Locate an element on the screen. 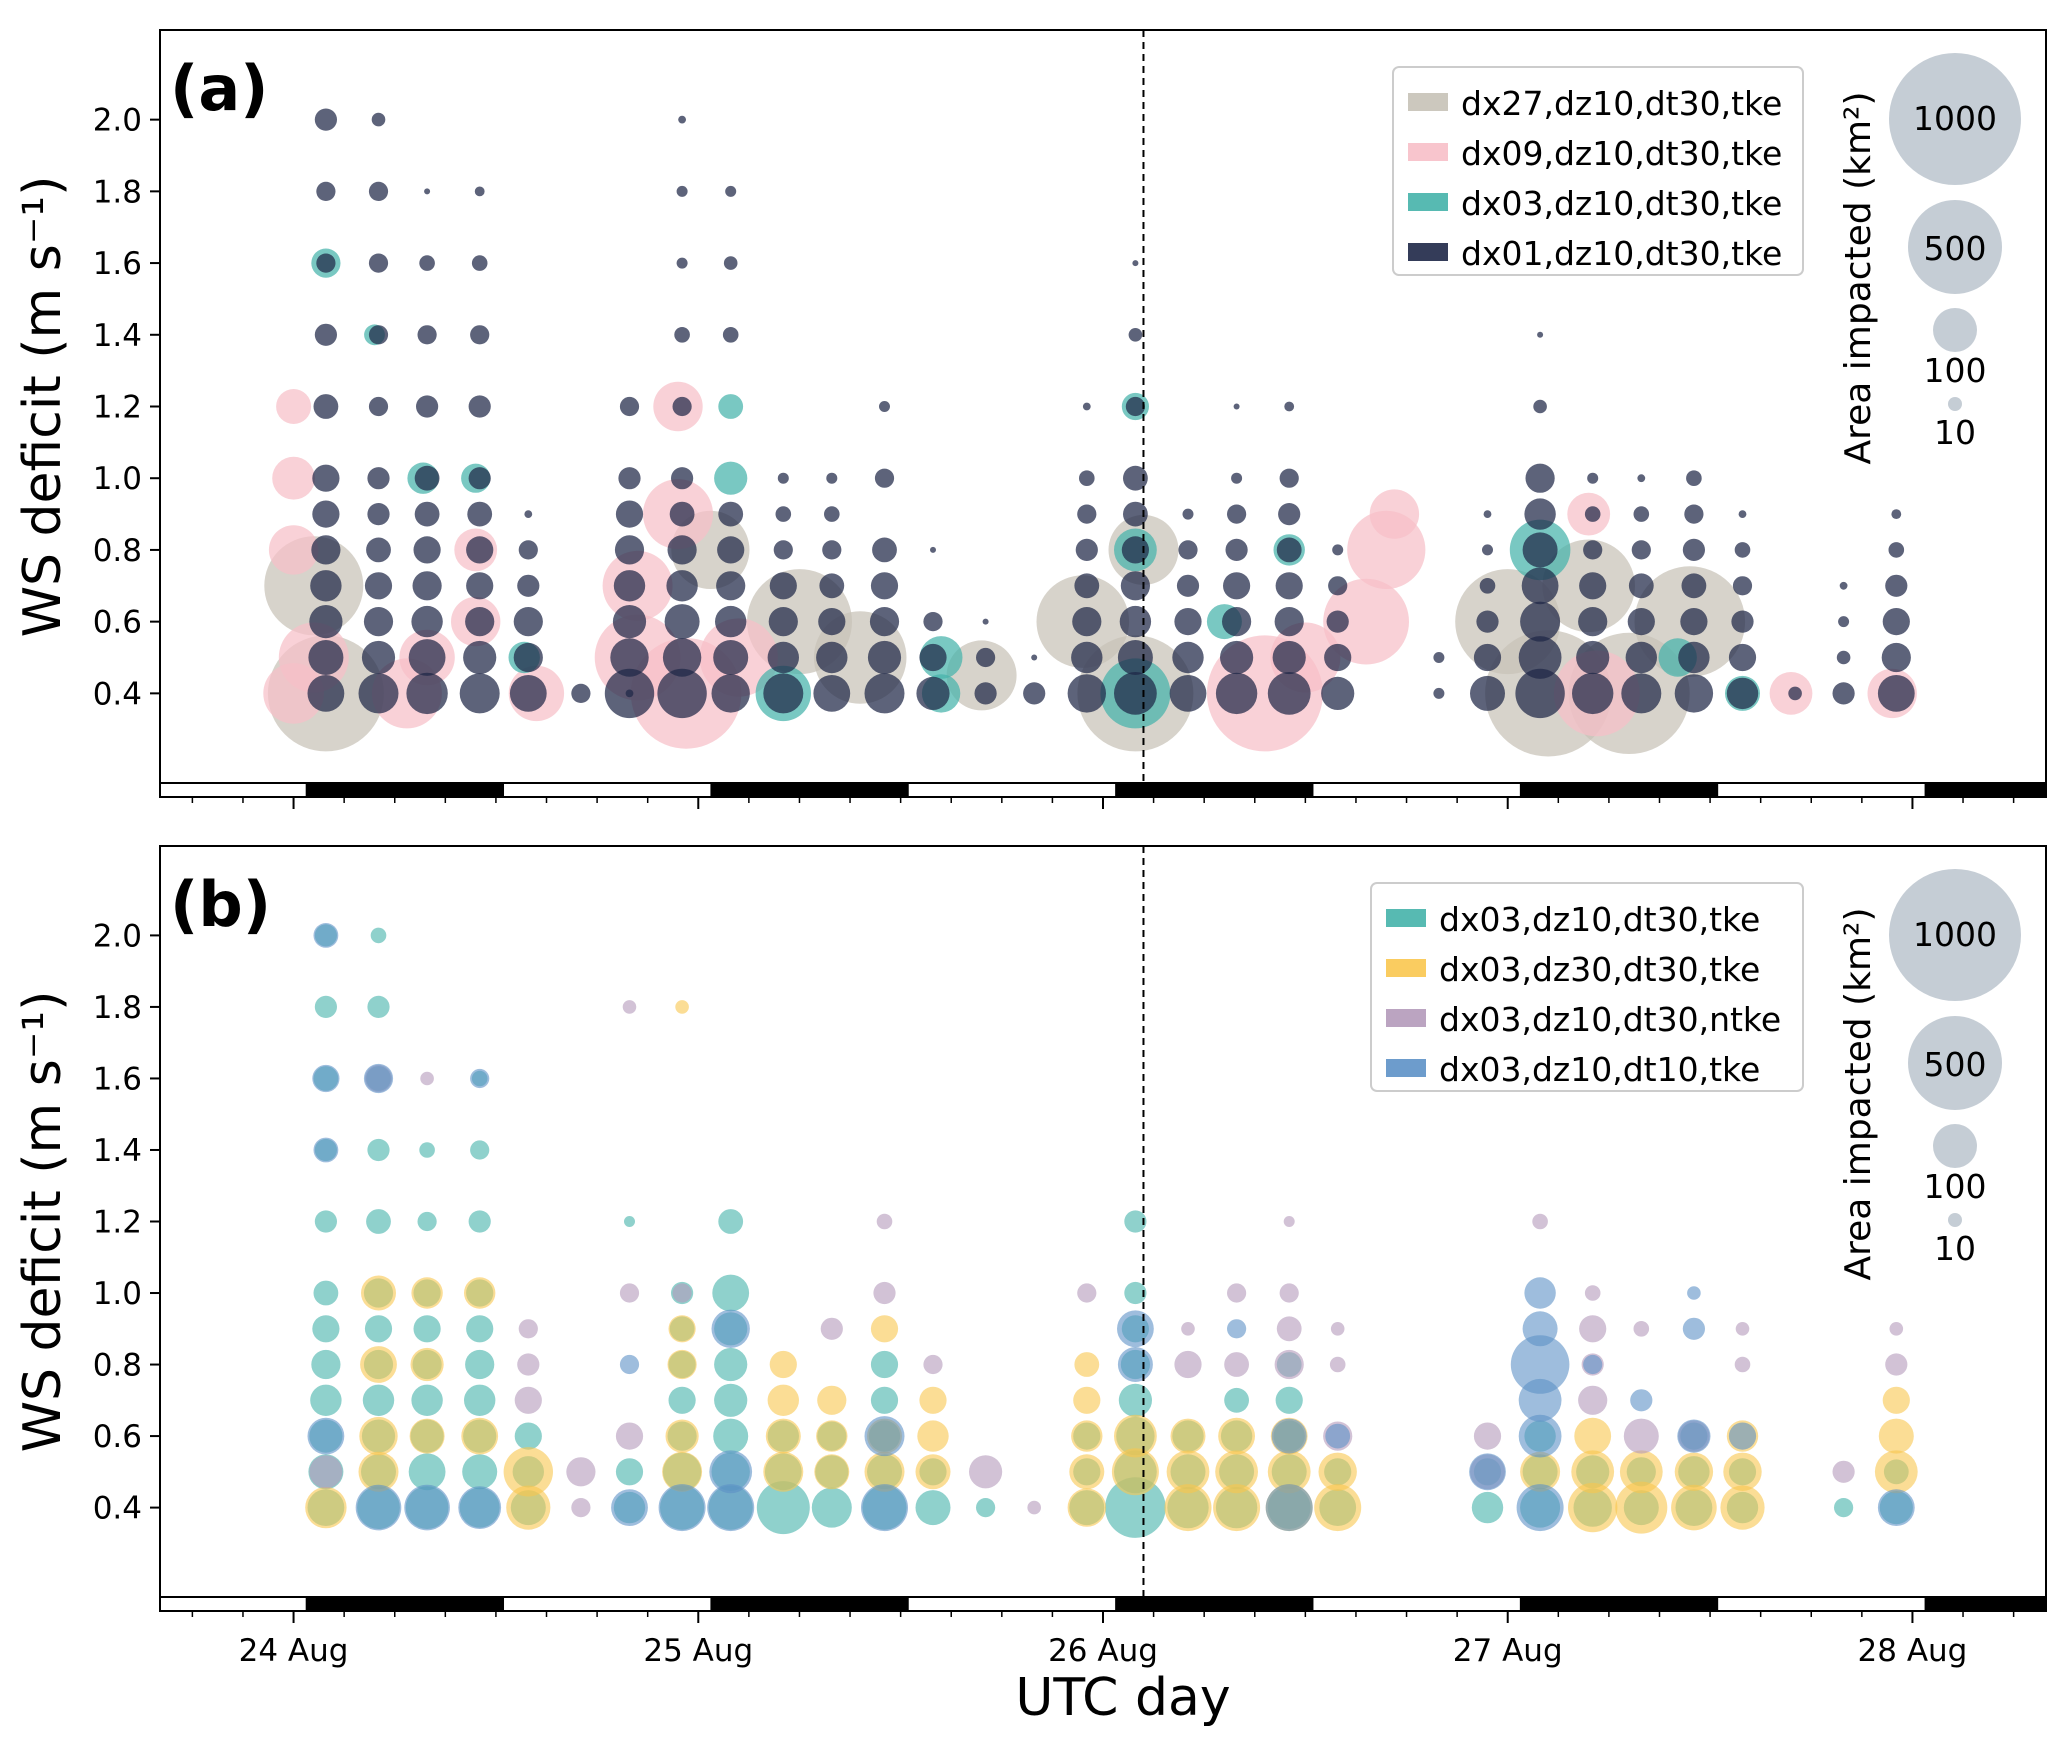 This screenshot has height=1738, width=2067. point-dx01,dz10,dt30,tke-168 is located at coordinates (1540, 478).